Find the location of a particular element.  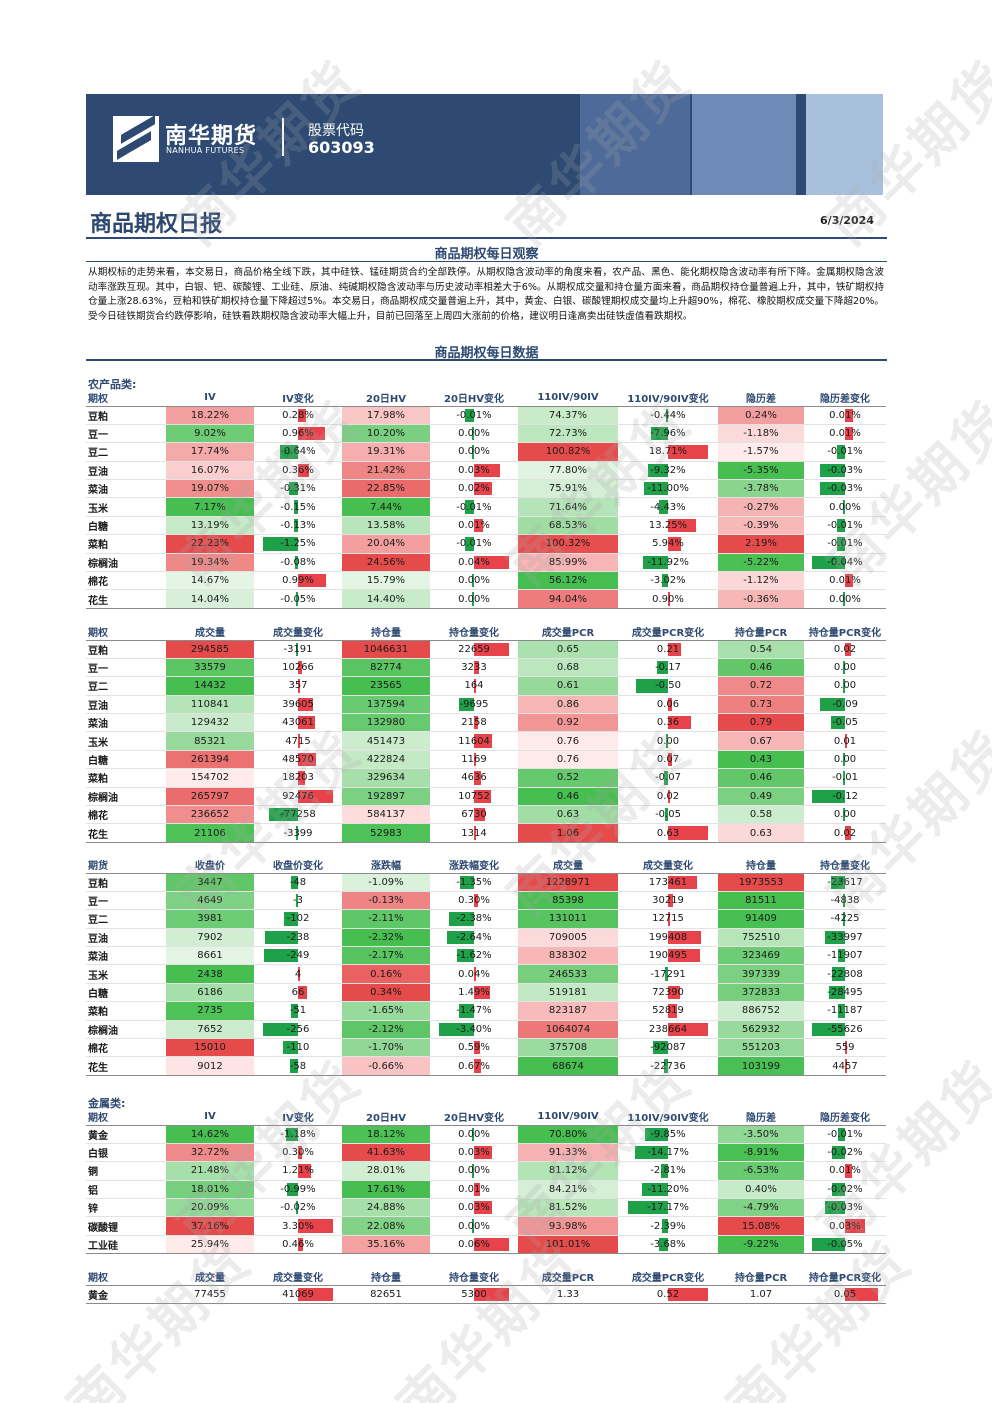

spread-cell: -8.91% is located at coordinates (761, 1153).